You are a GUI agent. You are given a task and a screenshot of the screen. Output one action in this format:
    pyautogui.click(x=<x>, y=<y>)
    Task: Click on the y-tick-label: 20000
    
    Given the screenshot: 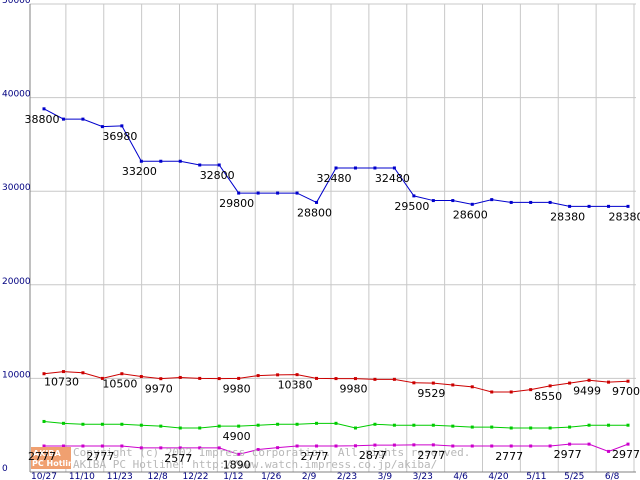 What is the action you would take?
    pyautogui.click(x=16, y=282)
    